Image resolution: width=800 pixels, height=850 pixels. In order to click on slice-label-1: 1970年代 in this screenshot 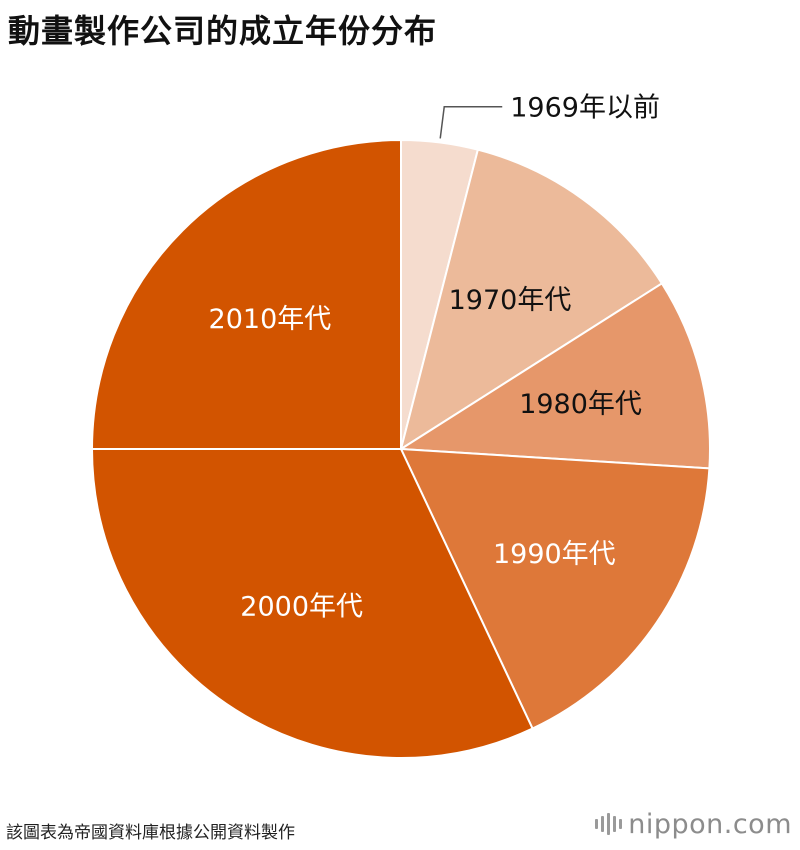, I will do `click(510, 300)`.